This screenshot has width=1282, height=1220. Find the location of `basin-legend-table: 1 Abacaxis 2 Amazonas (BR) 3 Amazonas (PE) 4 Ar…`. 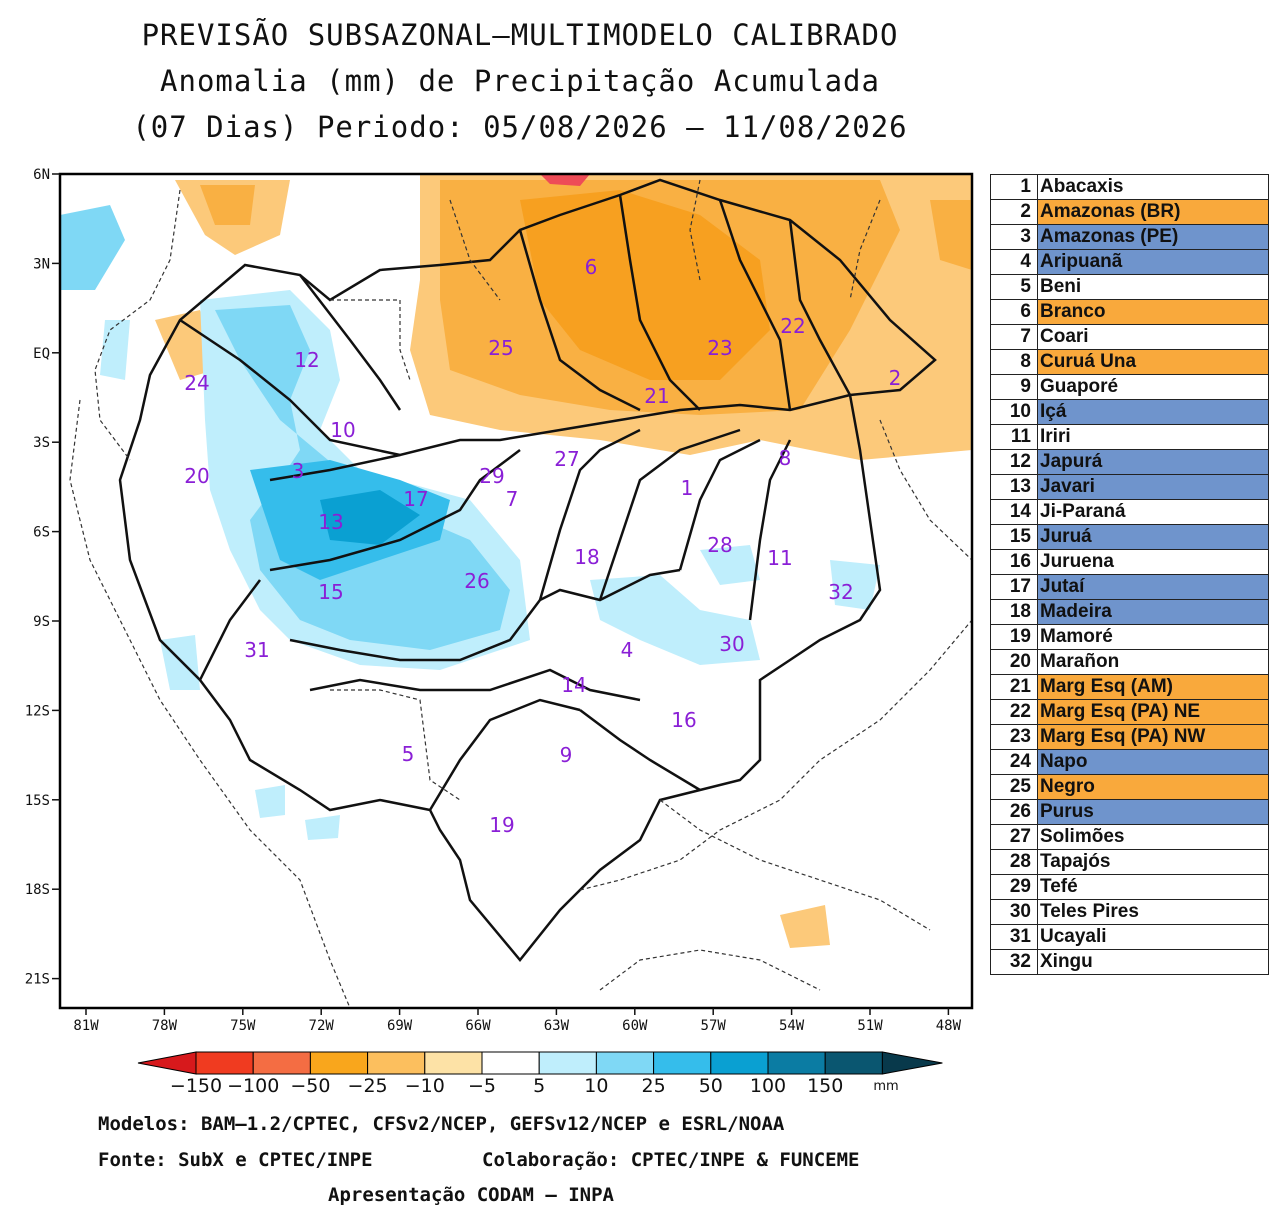

basin-legend-table: 1 Abacaxis 2 Amazonas (BR) 3 Amazonas (PE) 4 Ar… is located at coordinates (1129, 574).